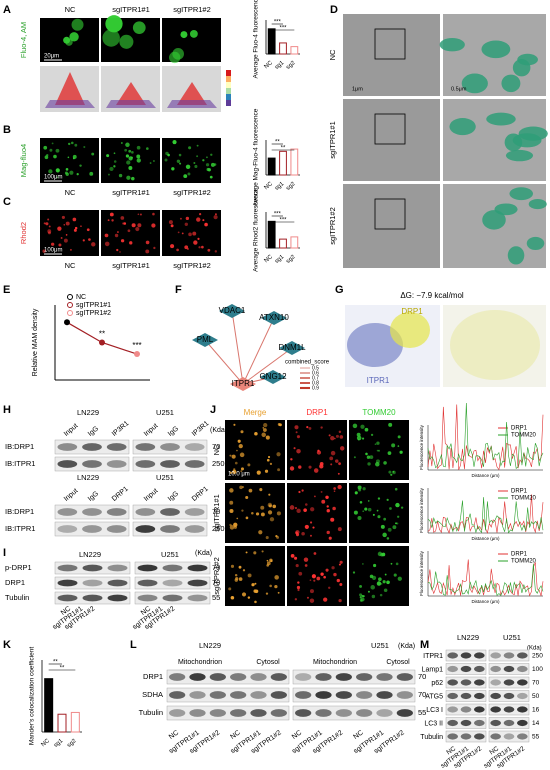 This screenshot has width=550, height=770. What do you see at coordinates (93, 313) in the screenshot?
I see `legend-label: sgITPR1#2` at bounding box center [93, 313].